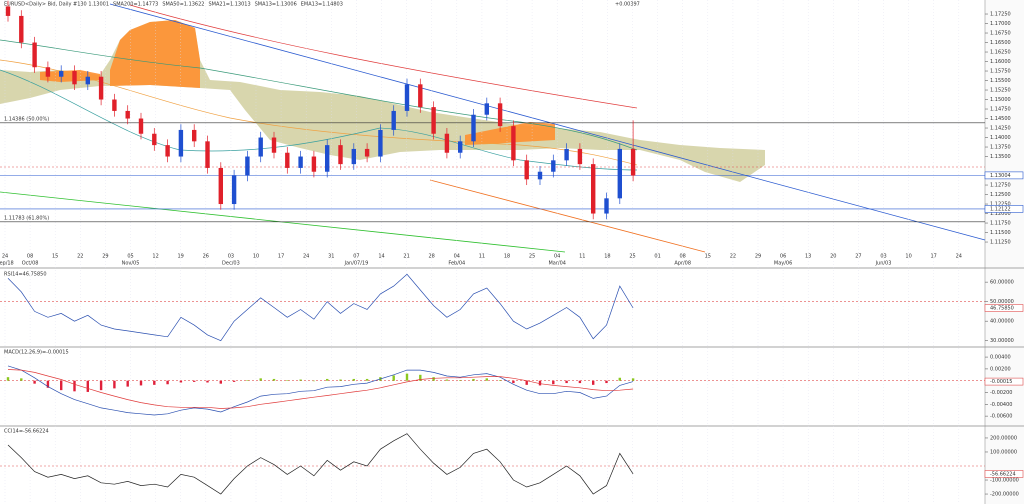  What do you see at coordinates (1003, 452) in the screenshot?
I see `y-tick-label: 100.00000` at bounding box center [1003, 452].